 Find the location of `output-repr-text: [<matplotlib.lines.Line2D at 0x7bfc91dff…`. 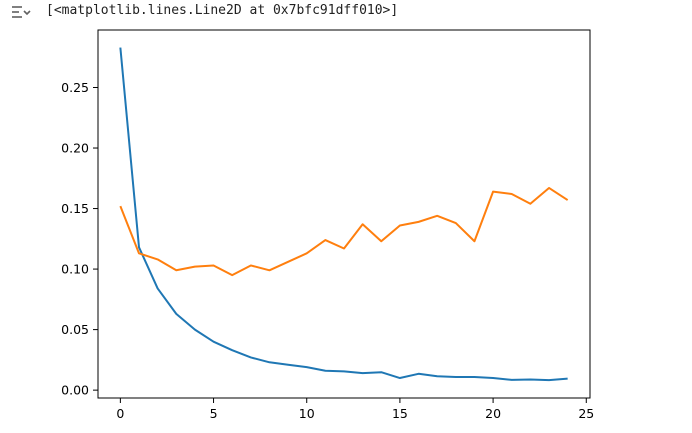

output-repr-text: [<matplotlib.lines.Line2D at 0x7bfc91dff… is located at coordinates (222, 10).